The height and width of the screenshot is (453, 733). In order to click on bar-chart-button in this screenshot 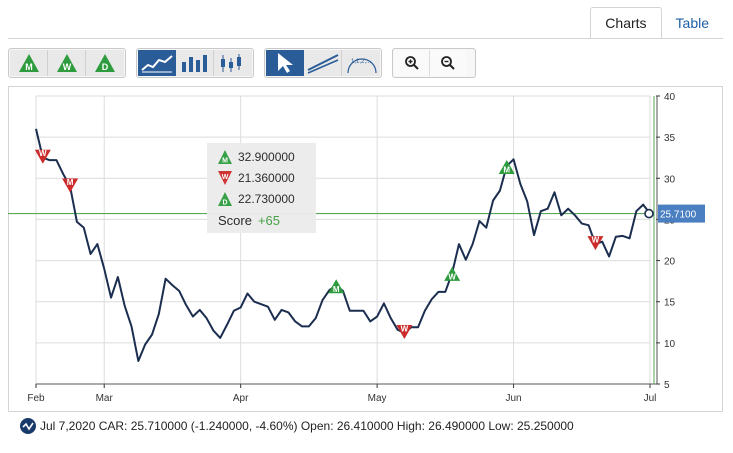, I will do `click(195, 63)`.